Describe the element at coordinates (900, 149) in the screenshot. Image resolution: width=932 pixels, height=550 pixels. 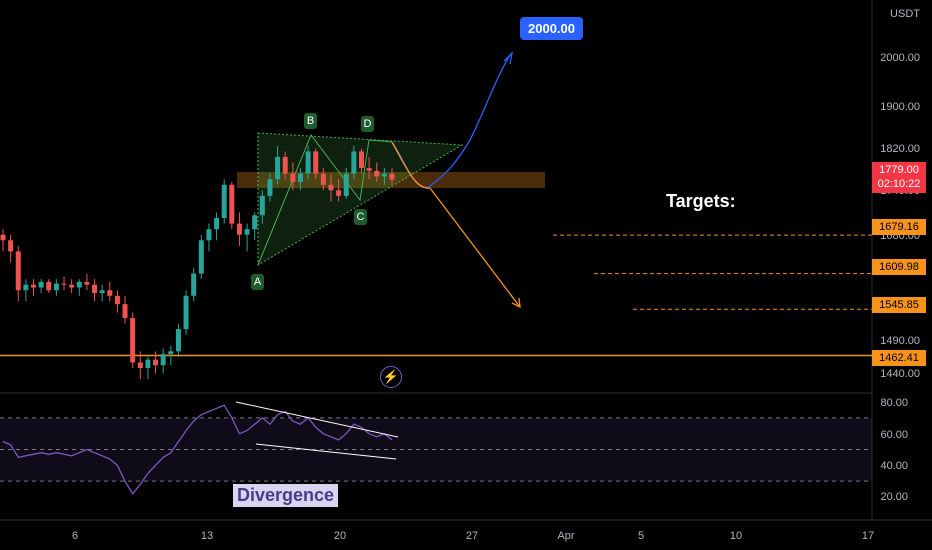
I see `price-axis-label: 1820.00` at that location.